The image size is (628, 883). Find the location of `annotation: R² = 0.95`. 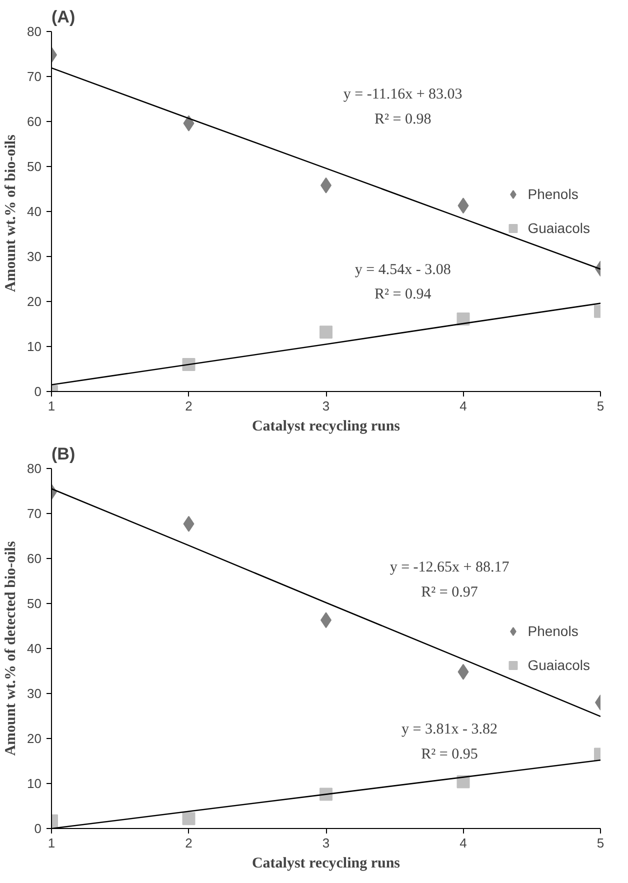

annotation: R² = 0.95 is located at coordinates (449, 754).